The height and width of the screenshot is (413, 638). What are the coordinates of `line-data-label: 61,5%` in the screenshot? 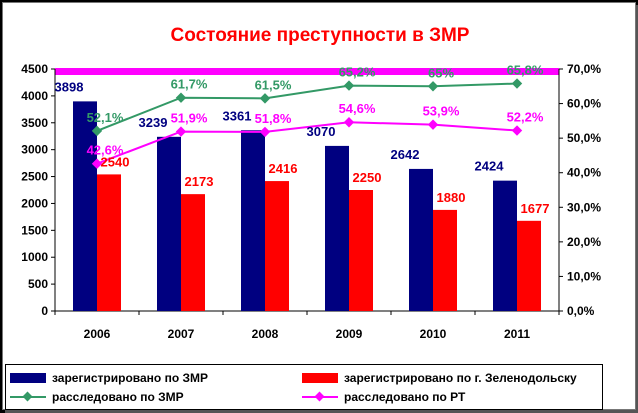 It's located at (273, 84).